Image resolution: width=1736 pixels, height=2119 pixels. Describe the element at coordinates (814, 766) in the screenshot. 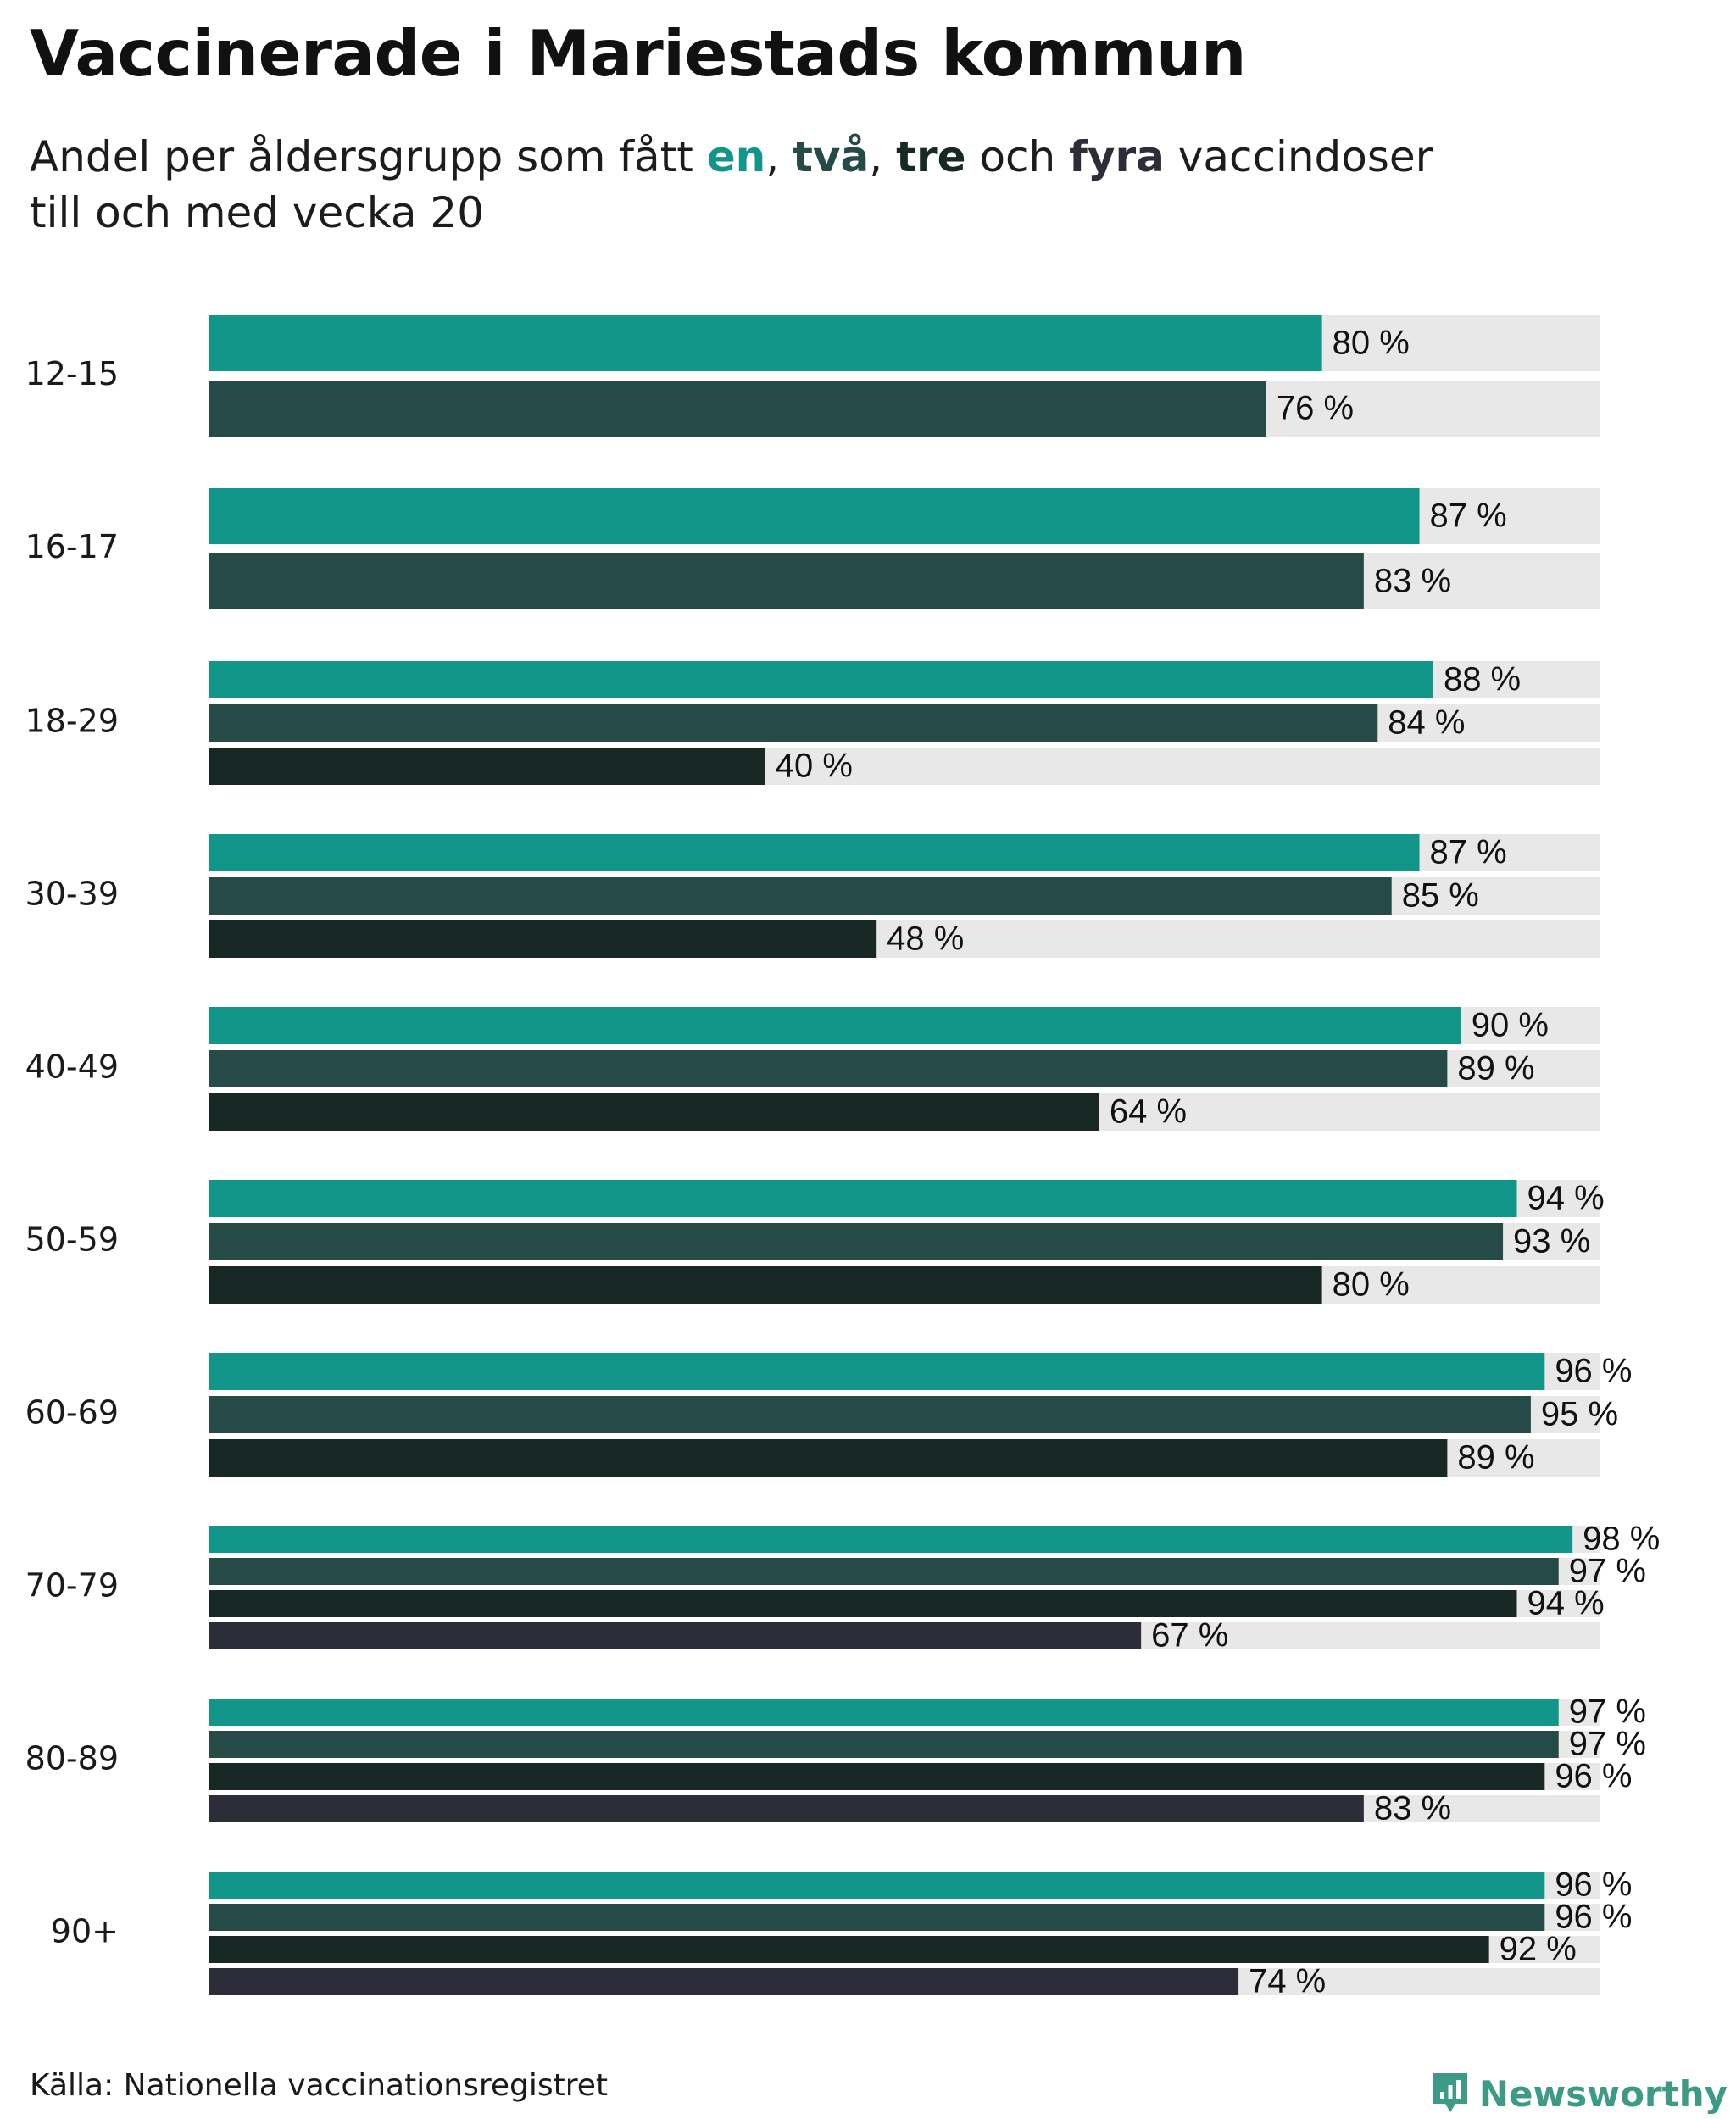

I see `value-label: 40 %` at that location.